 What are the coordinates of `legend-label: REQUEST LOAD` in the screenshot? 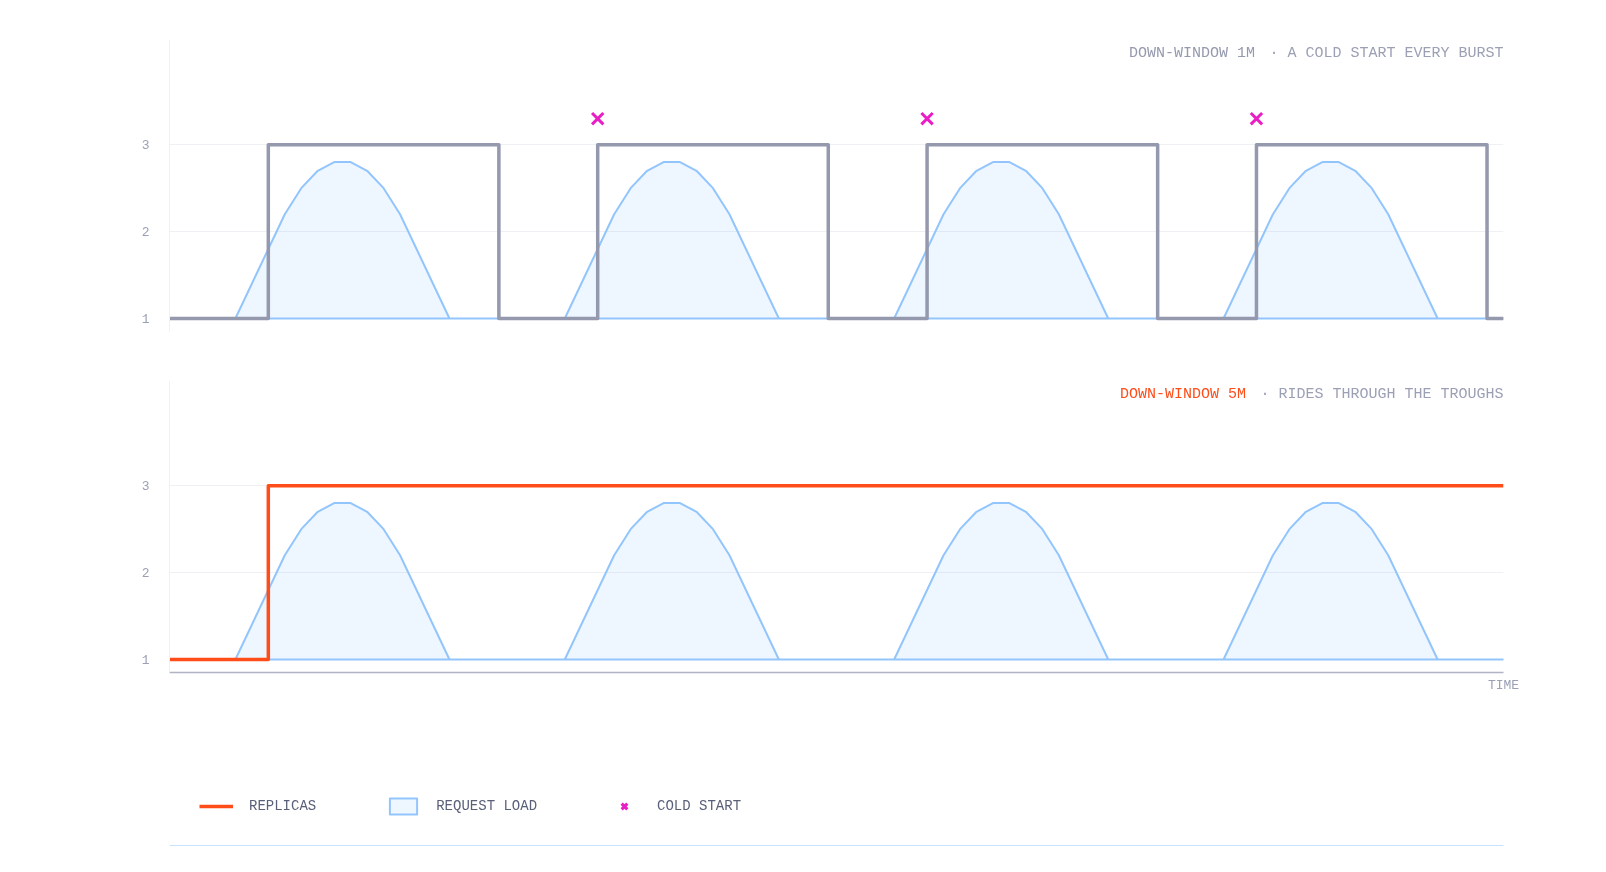 It's located at (487, 806).